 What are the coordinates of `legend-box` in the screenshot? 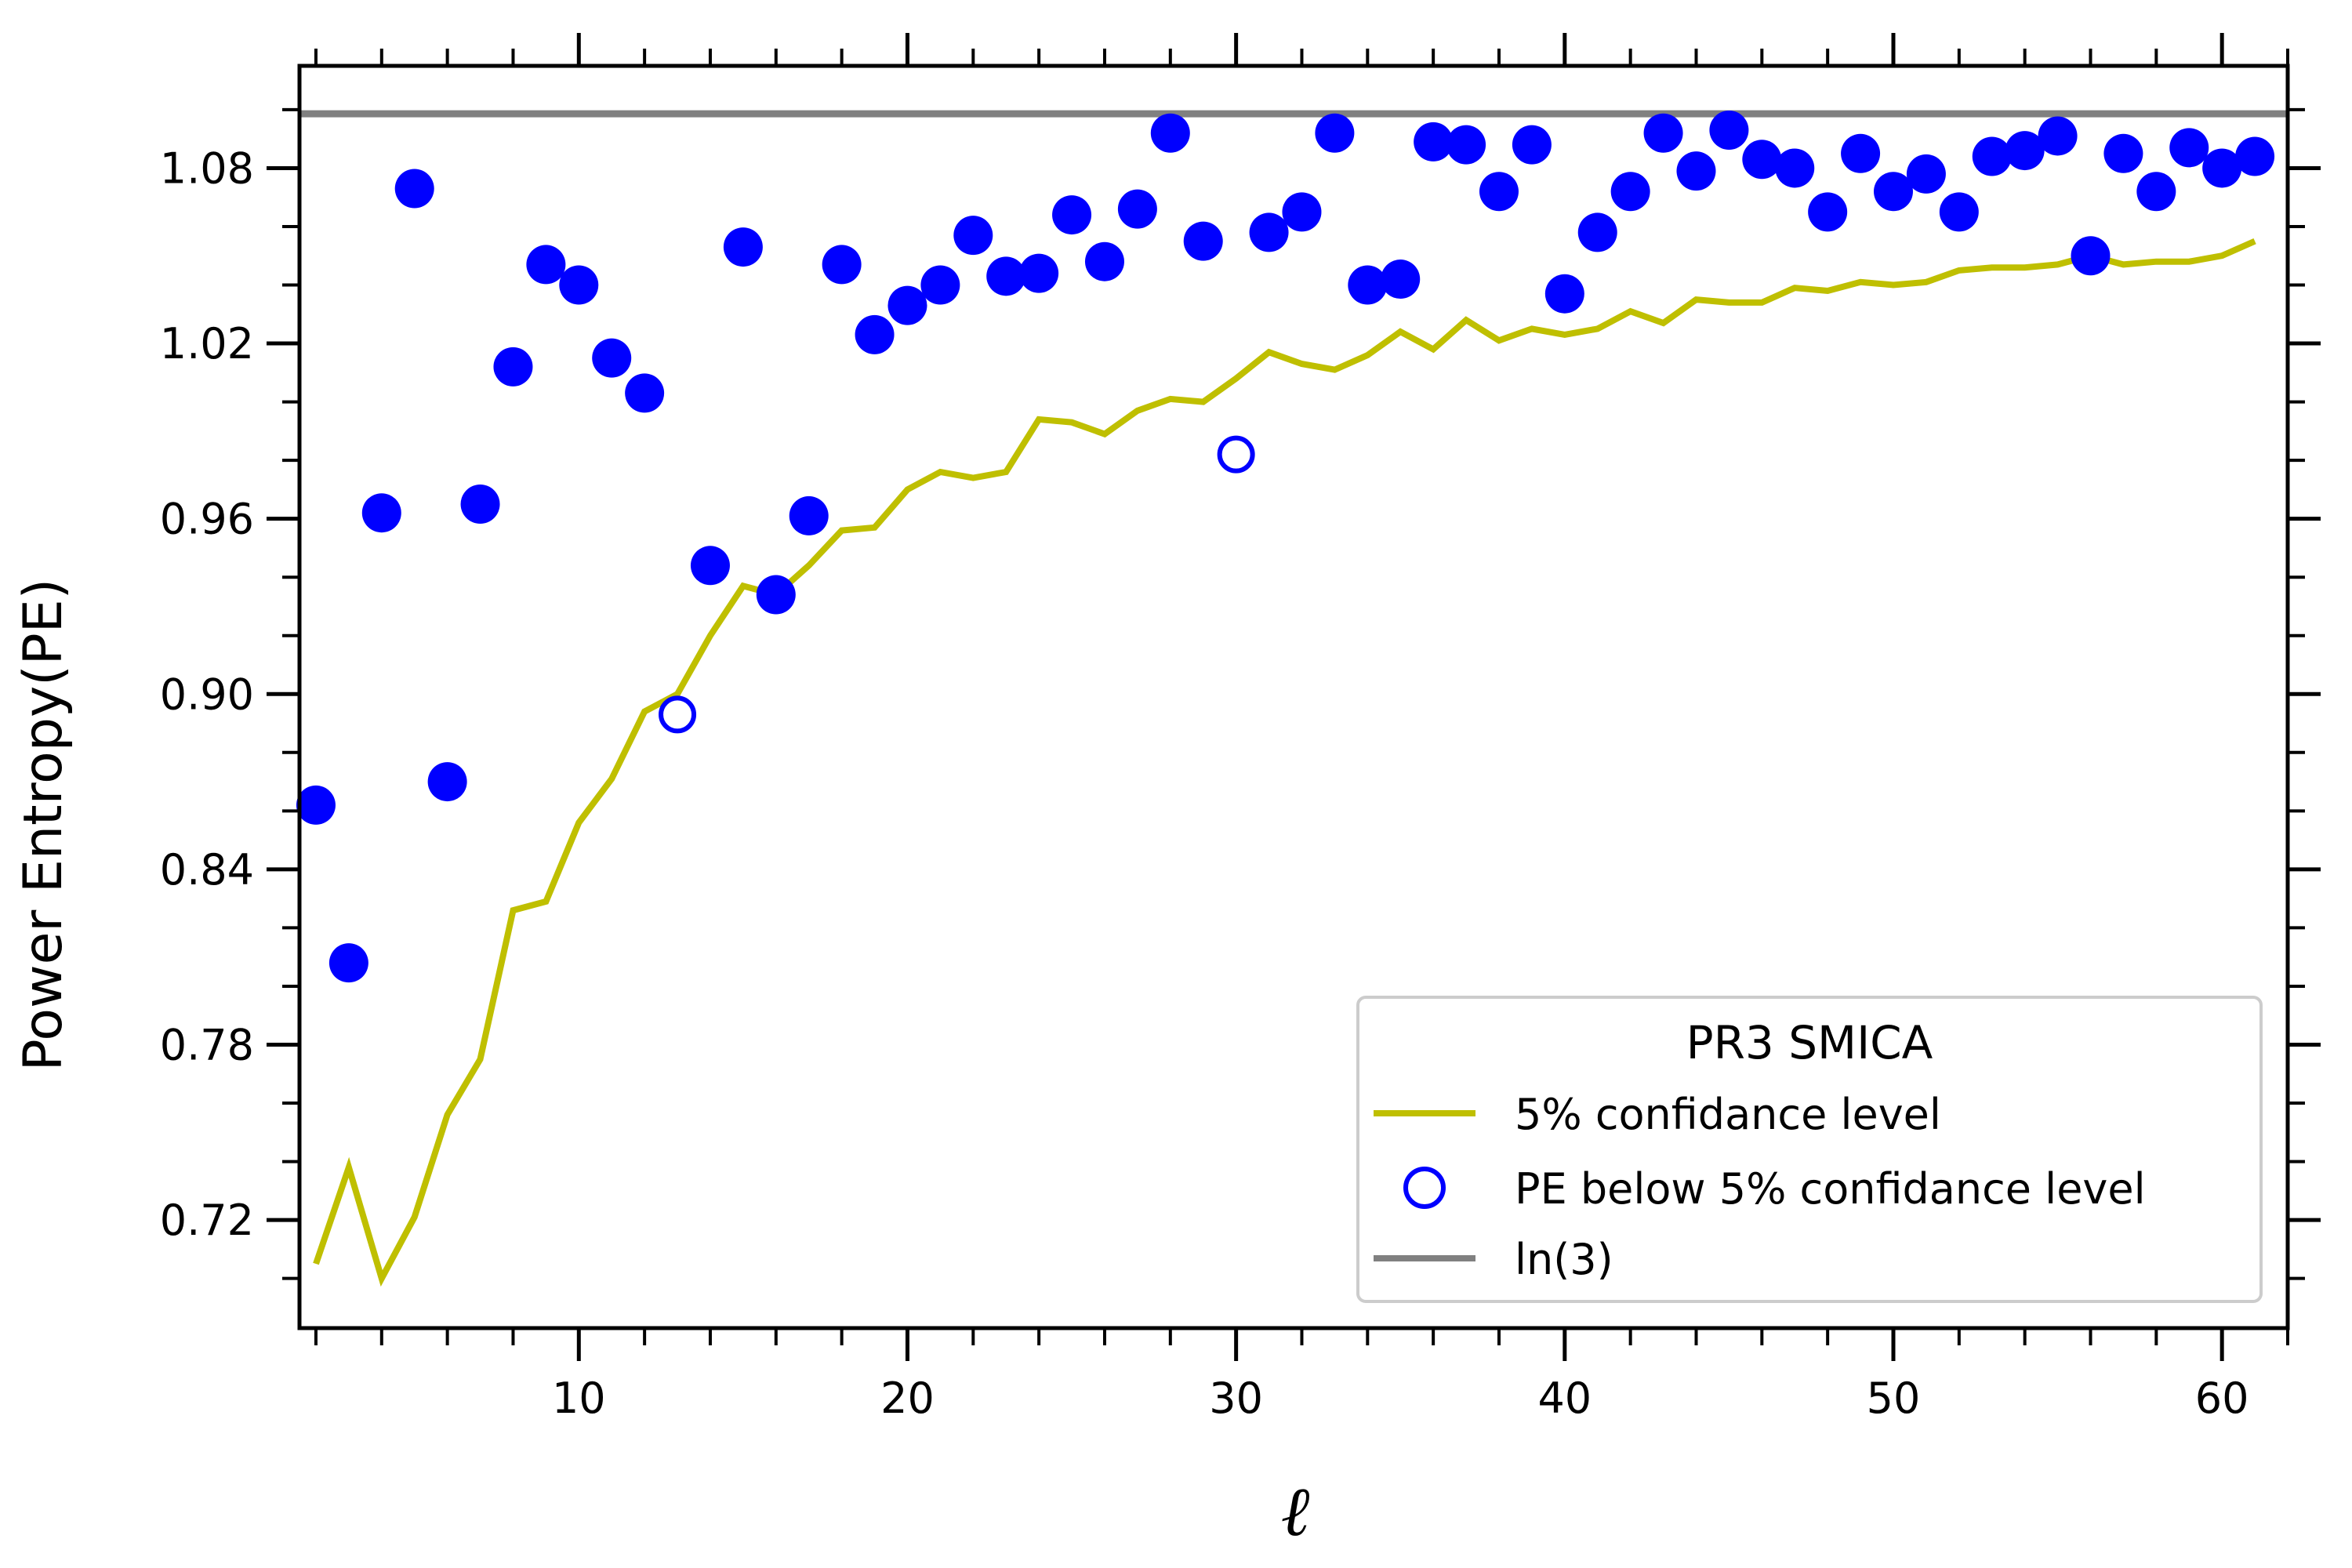 It's located at (1809, 1149).